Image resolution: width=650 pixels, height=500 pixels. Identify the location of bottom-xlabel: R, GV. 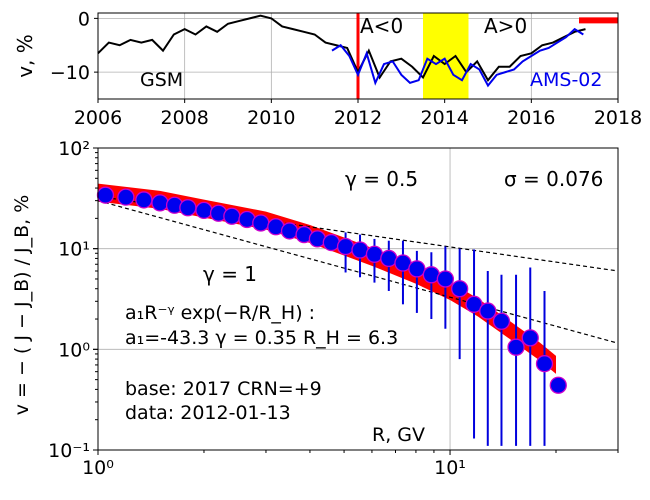
(398, 435).